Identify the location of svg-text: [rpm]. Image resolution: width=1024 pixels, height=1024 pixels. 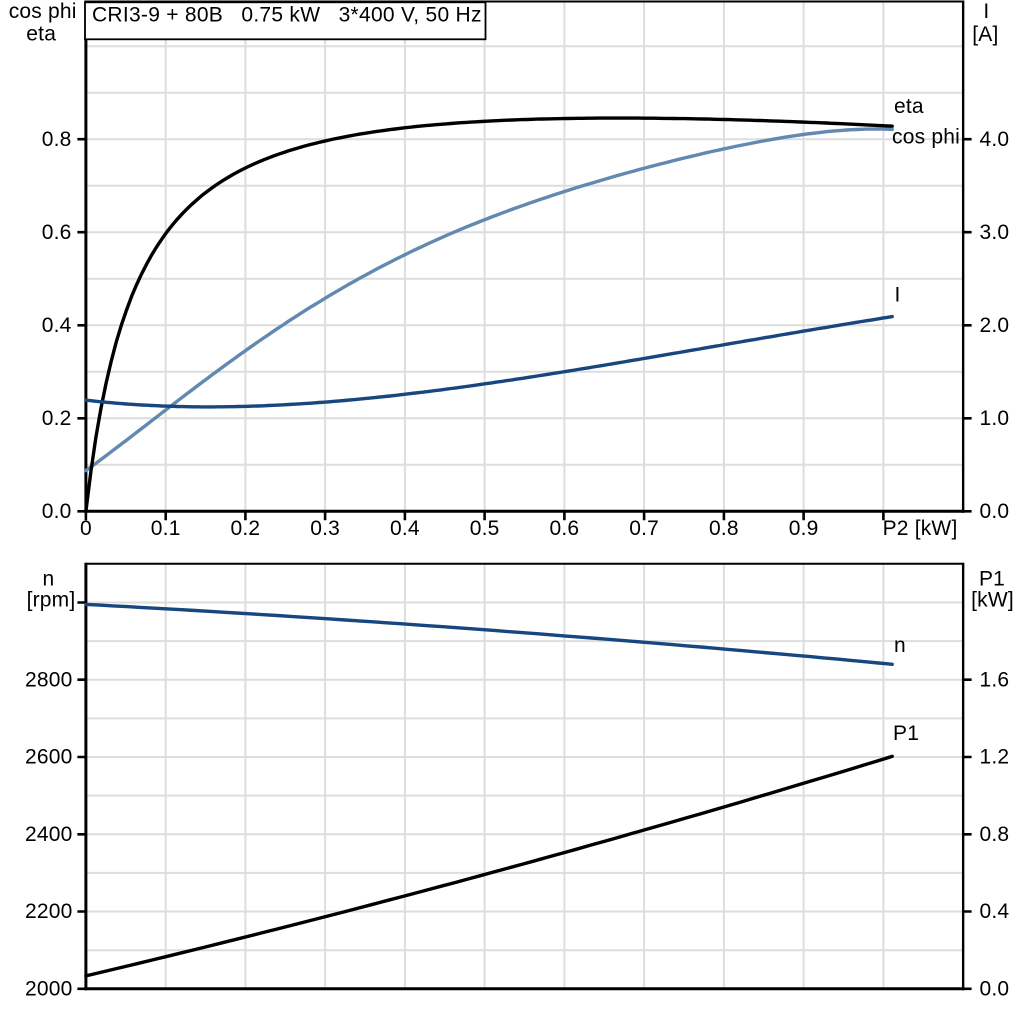
(51, 599).